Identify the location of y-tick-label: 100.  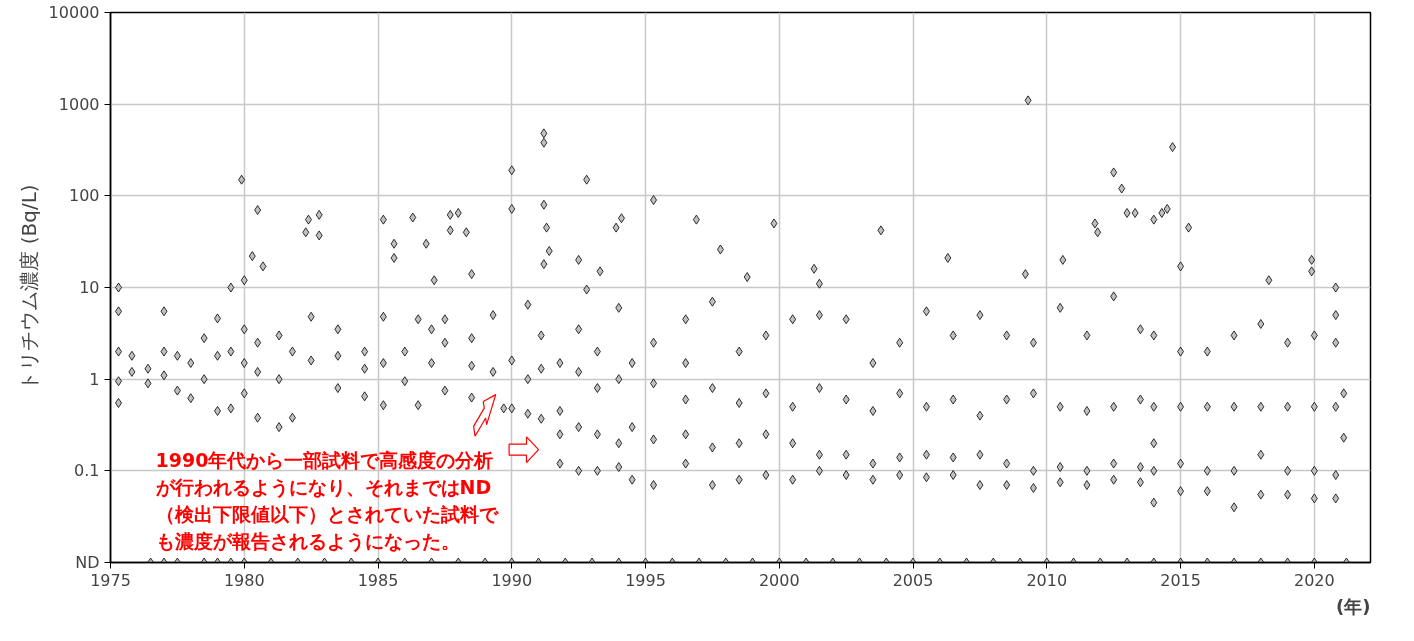
(84, 196).